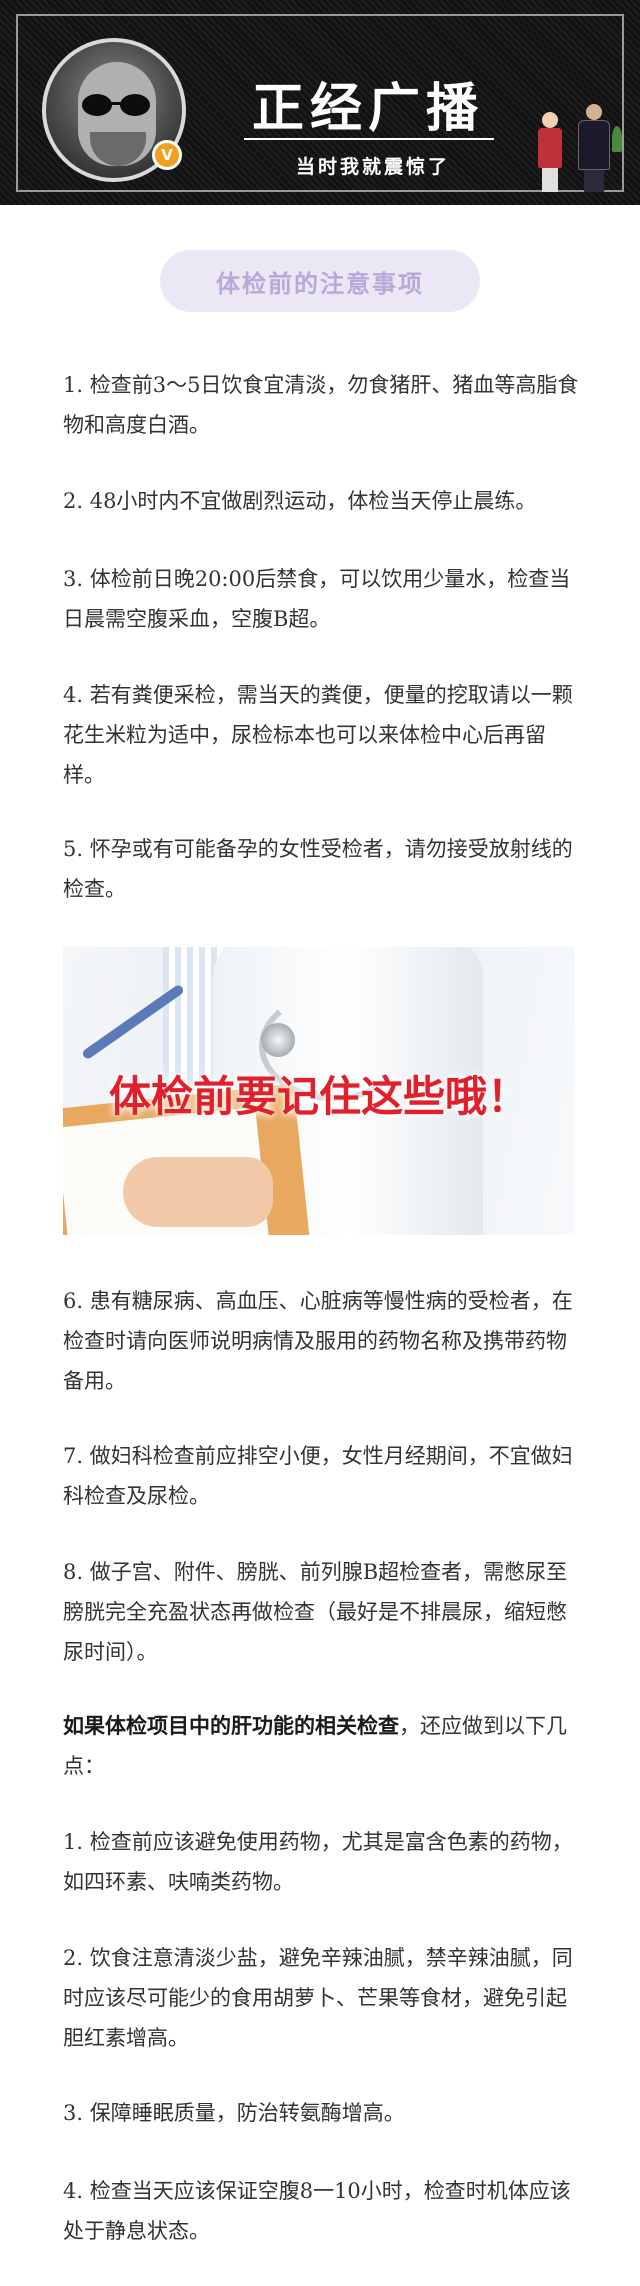  Describe the element at coordinates (594, 145) in the screenshot. I see `man-figure-body` at that location.